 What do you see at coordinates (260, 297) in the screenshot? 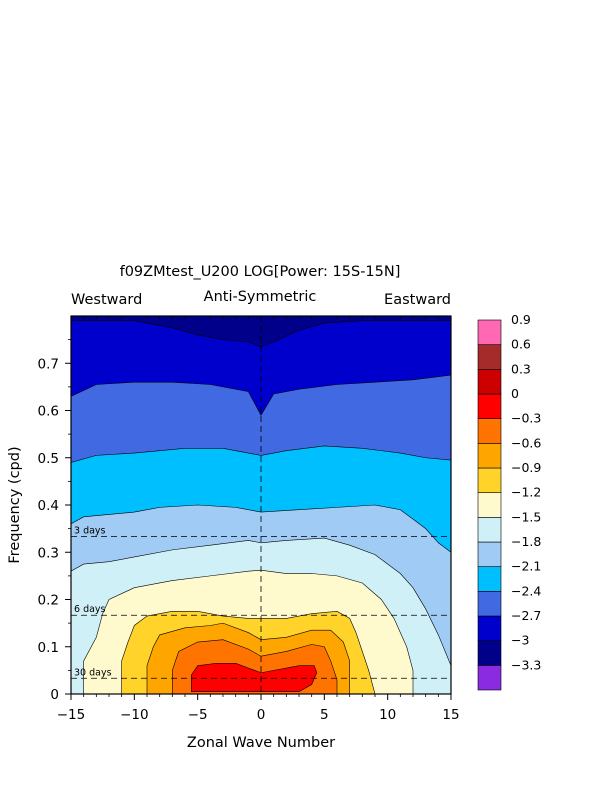
I see `chart-subtitle: Anti-Symmetric` at bounding box center [260, 297].